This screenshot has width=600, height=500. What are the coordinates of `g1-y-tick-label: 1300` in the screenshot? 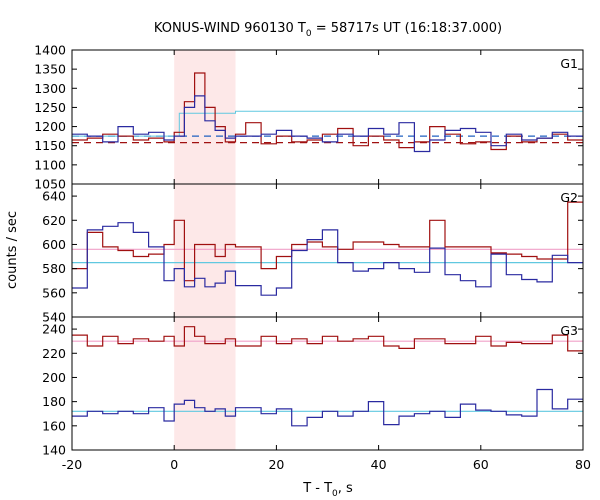 It's located at (50, 88).